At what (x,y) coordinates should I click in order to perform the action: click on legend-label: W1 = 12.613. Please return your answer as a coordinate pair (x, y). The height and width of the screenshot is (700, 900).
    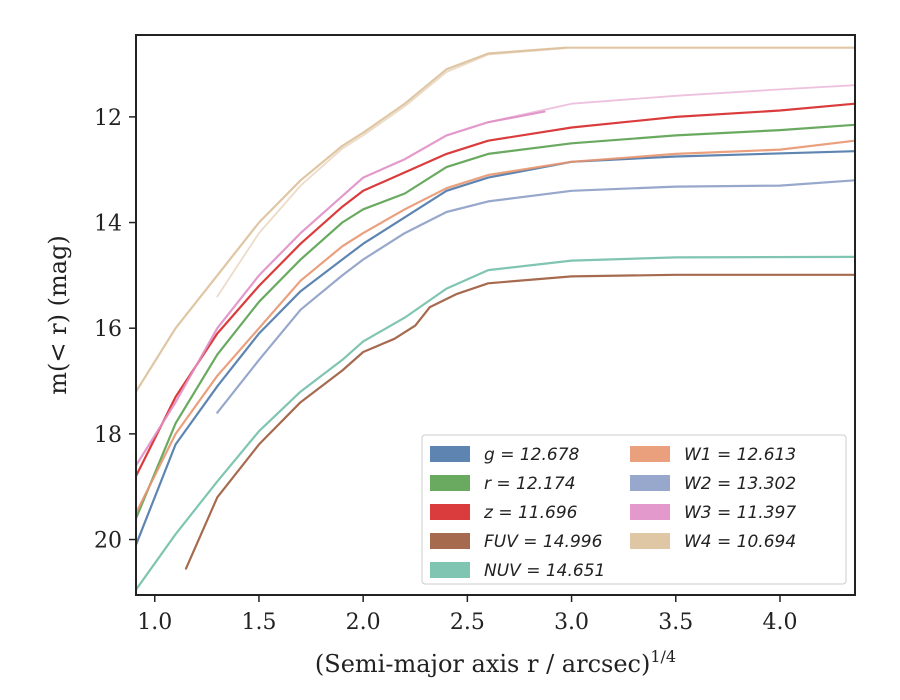
    Looking at the image, I should click on (740, 455).